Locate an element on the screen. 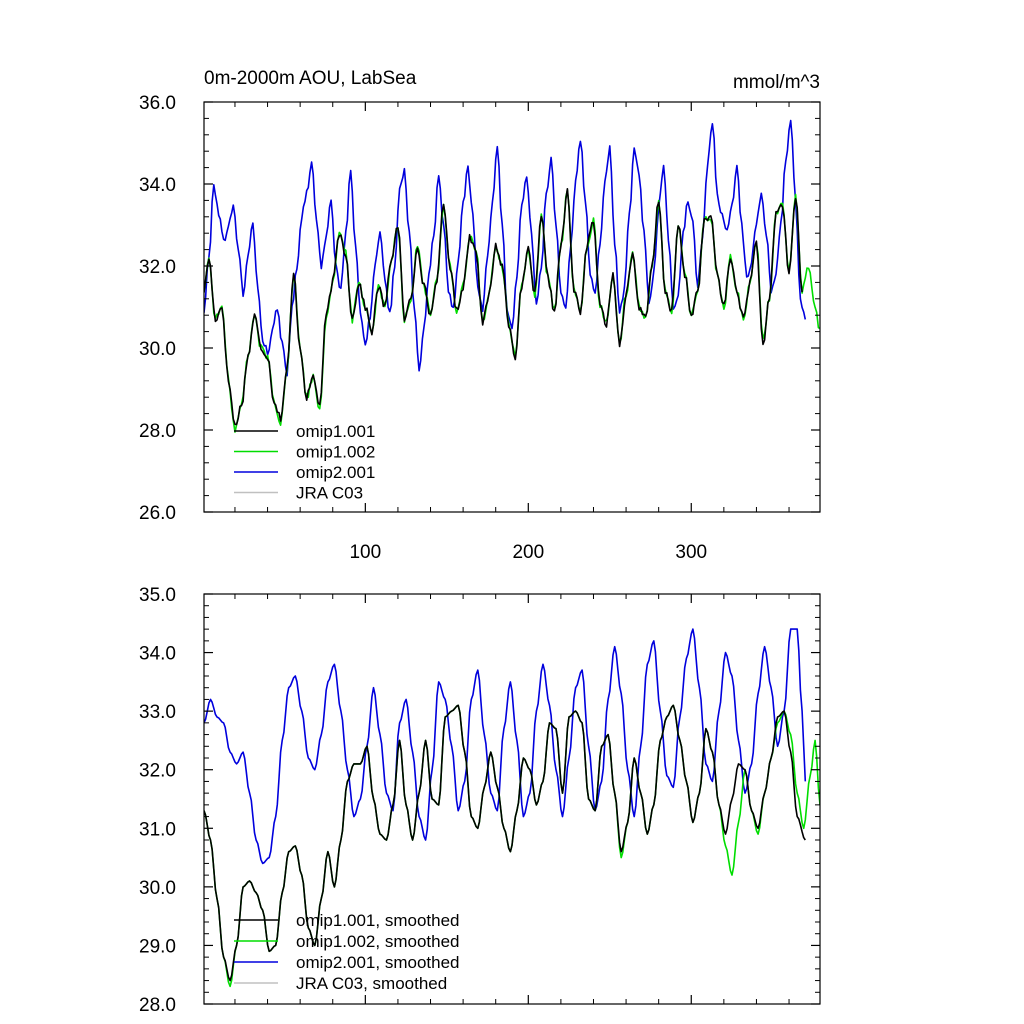 This screenshot has height=1024, width=1024. y-tick-label: 31.0 is located at coordinates (157, 829).